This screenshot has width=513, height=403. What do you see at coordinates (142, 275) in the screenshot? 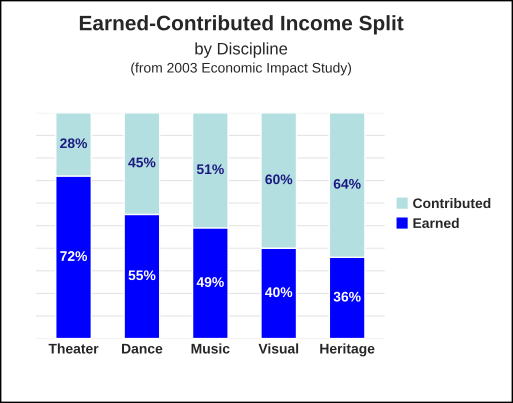
I see `data-label: 55%` at bounding box center [142, 275].